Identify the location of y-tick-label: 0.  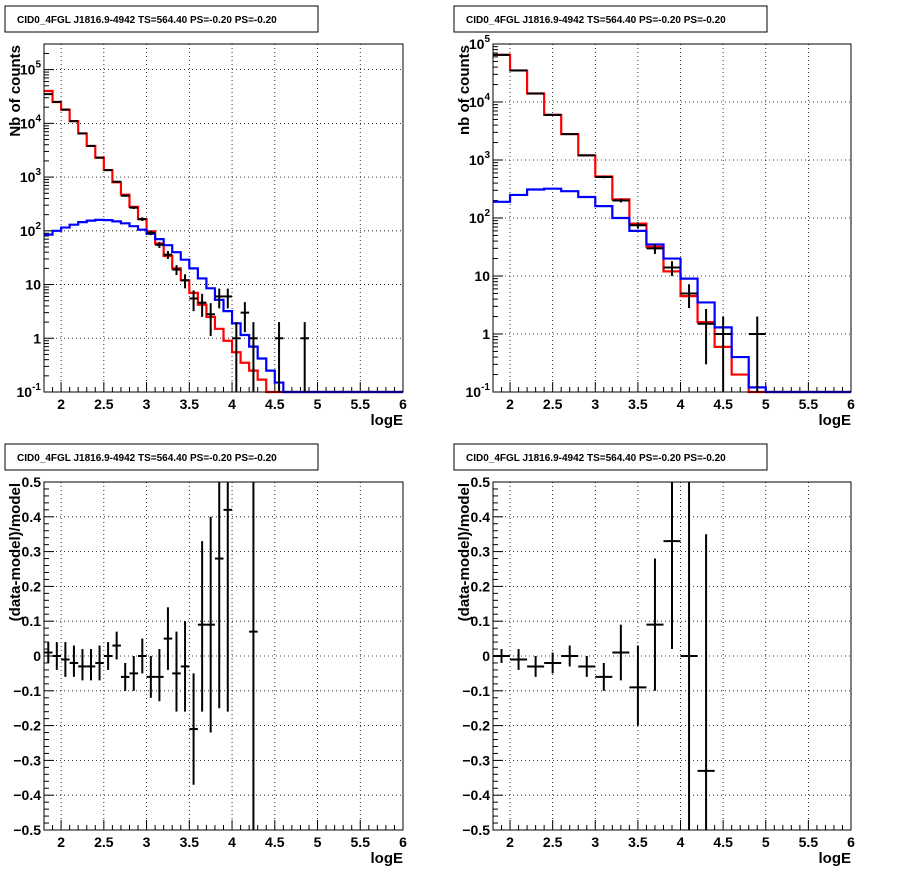
(37, 656).